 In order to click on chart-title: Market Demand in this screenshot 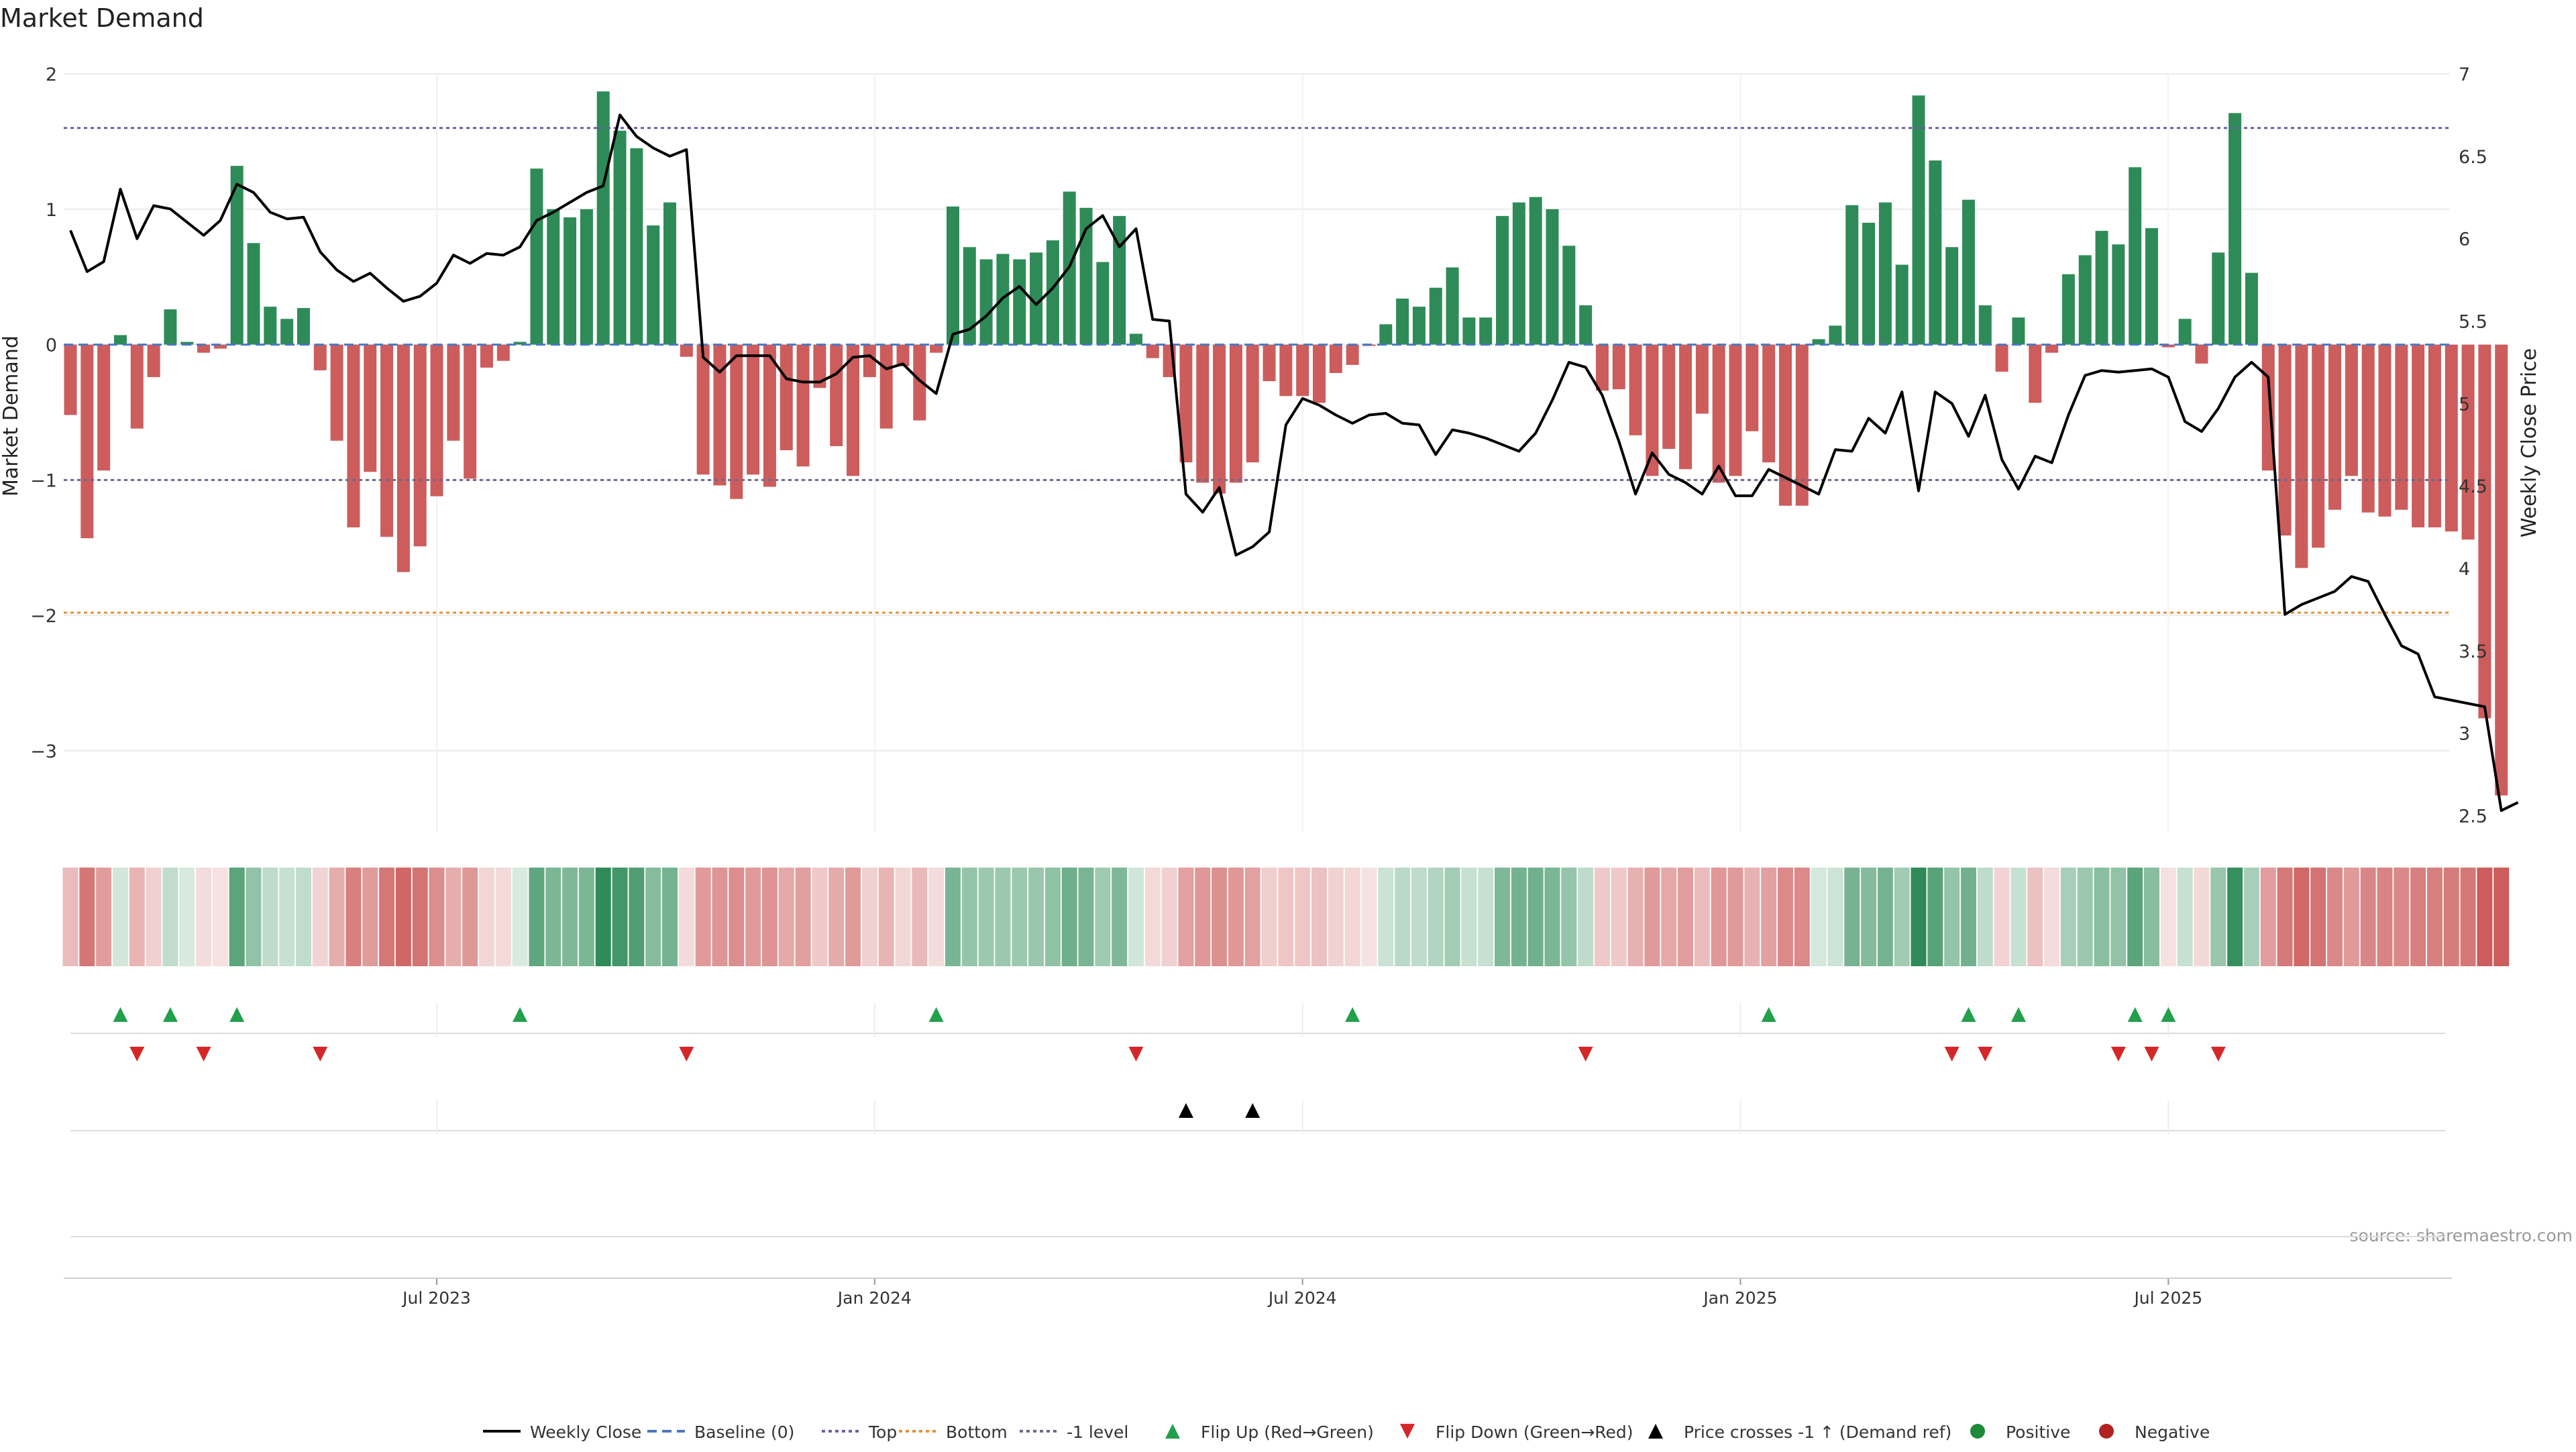, I will do `click(102, 18)`.